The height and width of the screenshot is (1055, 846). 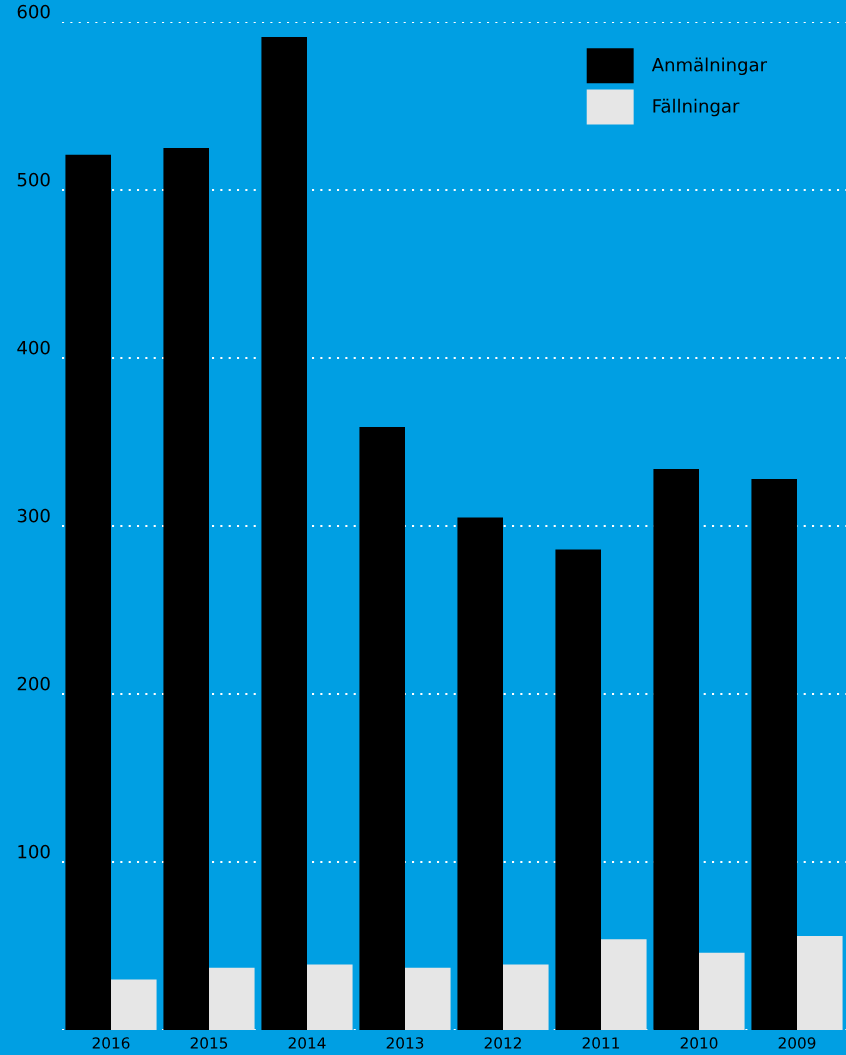 I want to click on x-tick-label: 2014, so click(x=307, y=1043).